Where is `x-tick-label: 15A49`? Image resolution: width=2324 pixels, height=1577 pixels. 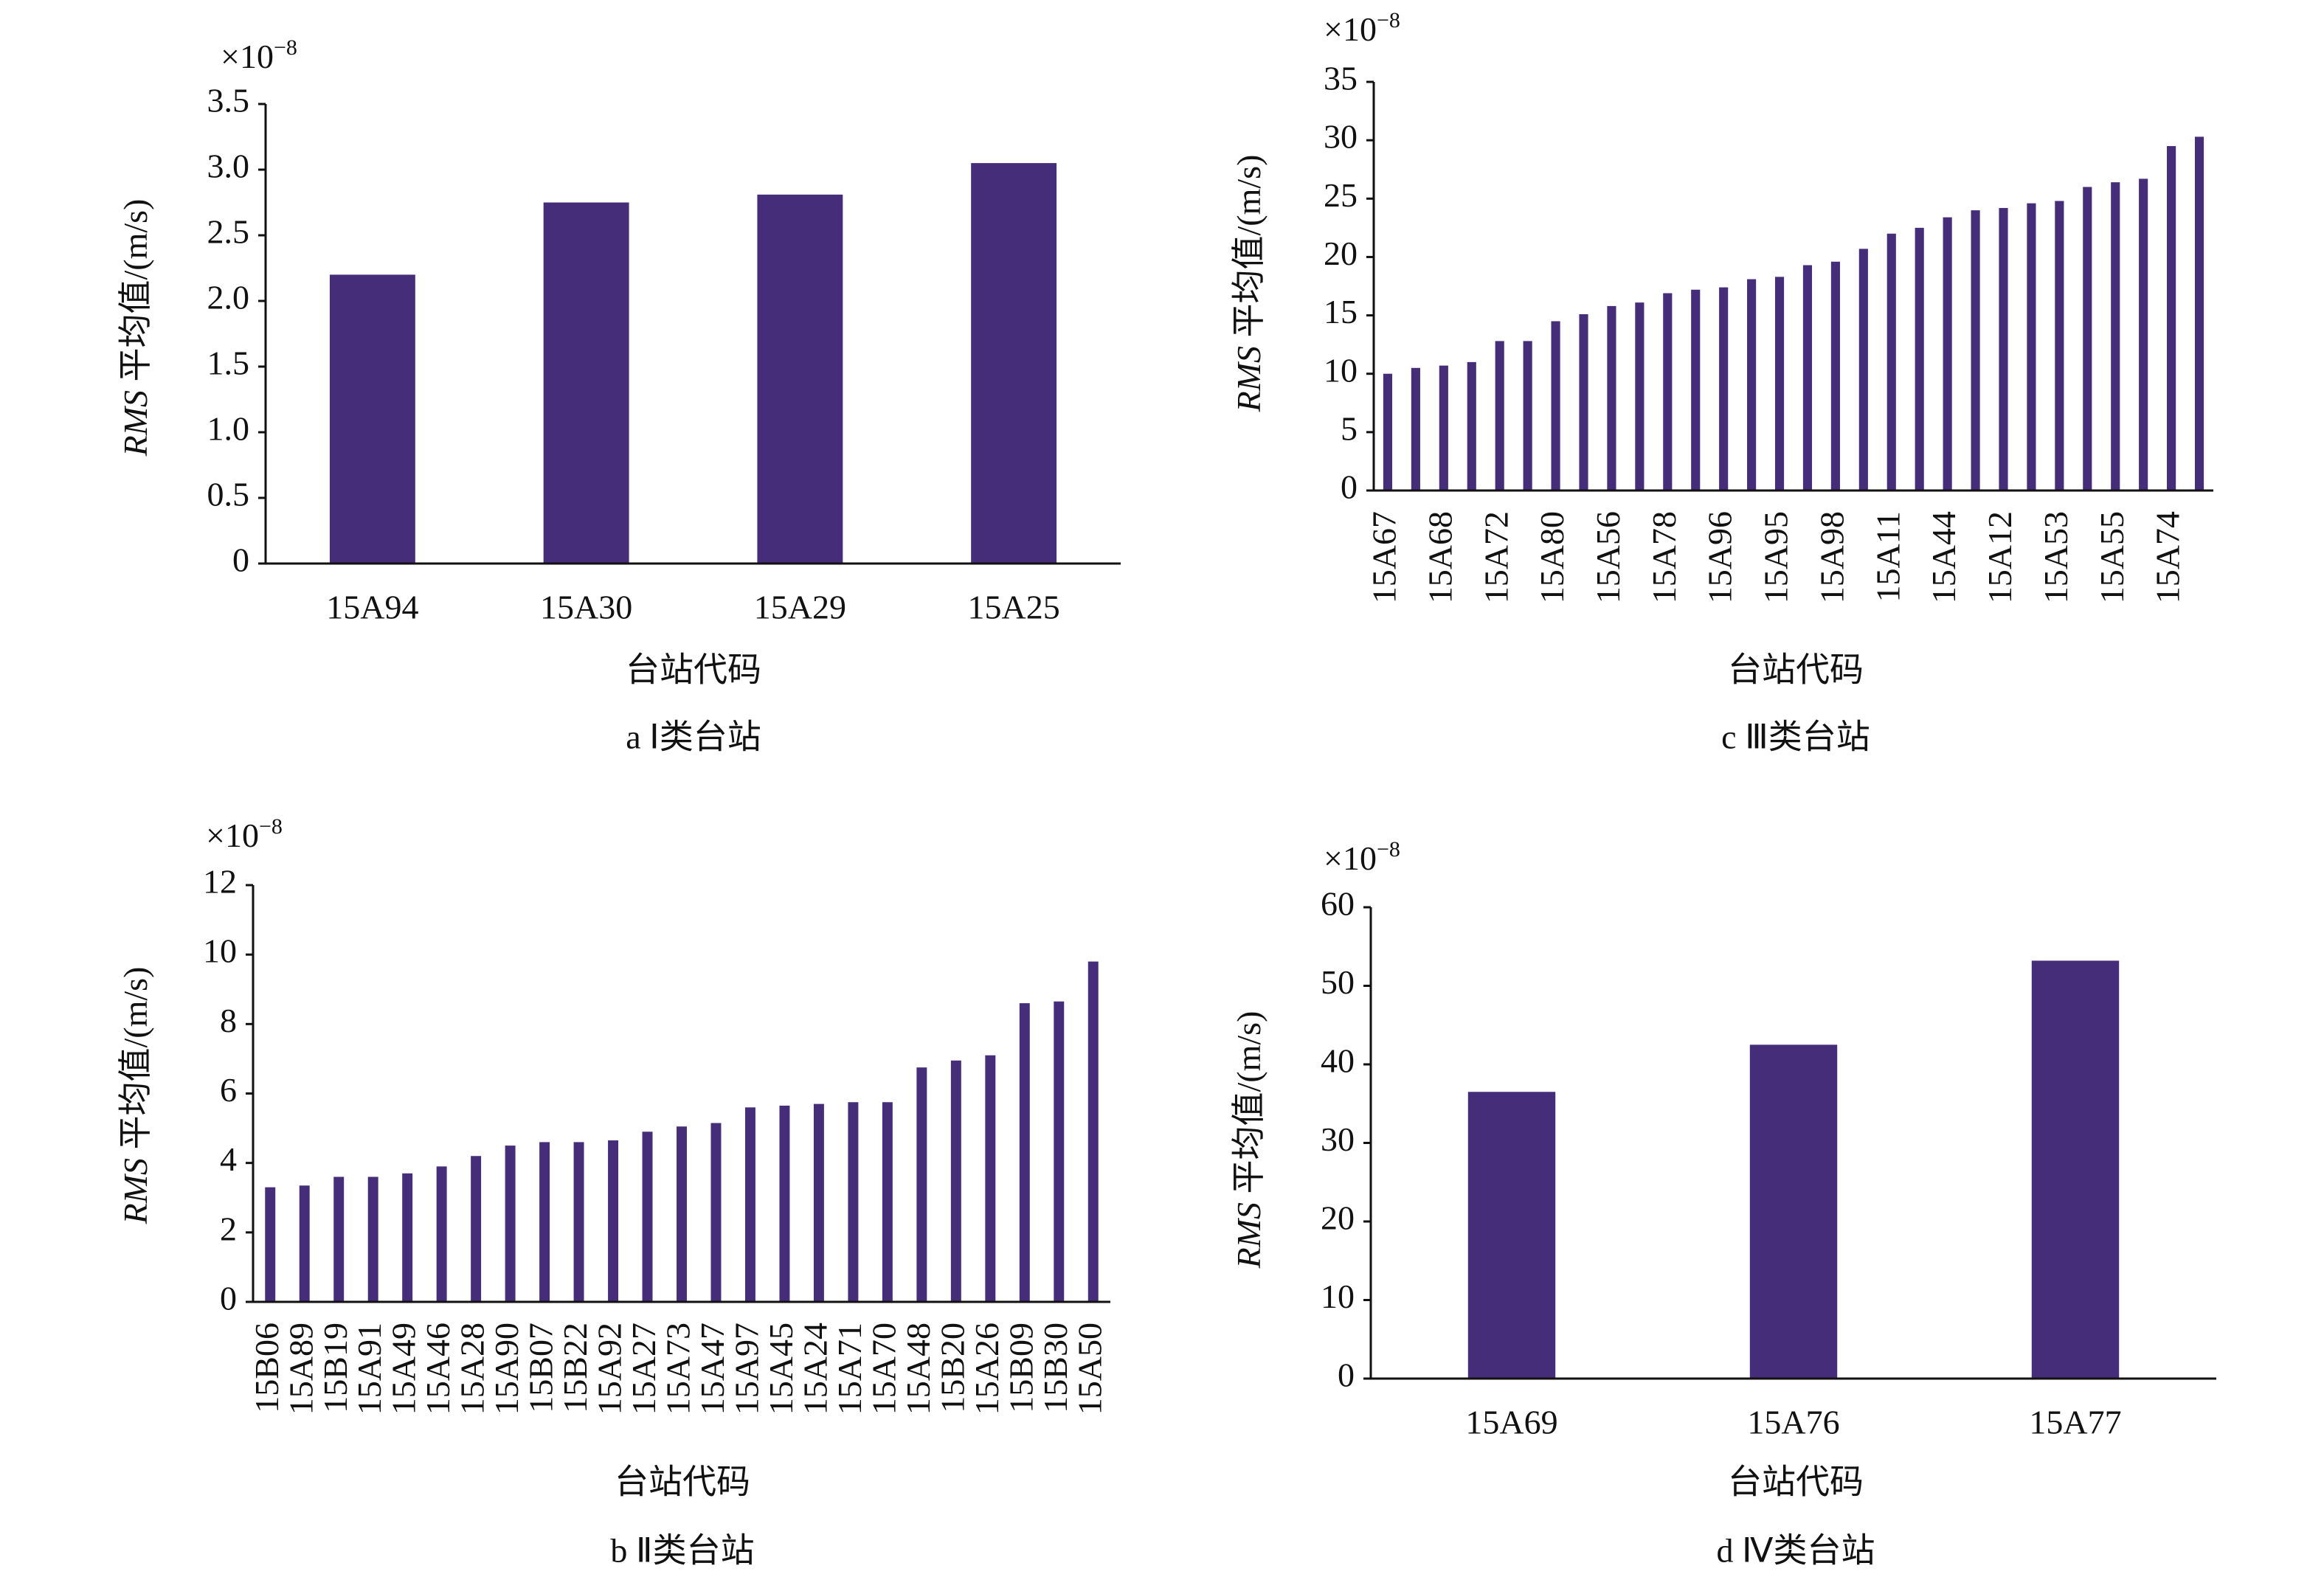 x-tick-label: 15A49 is located at coordinates (404, 1369).